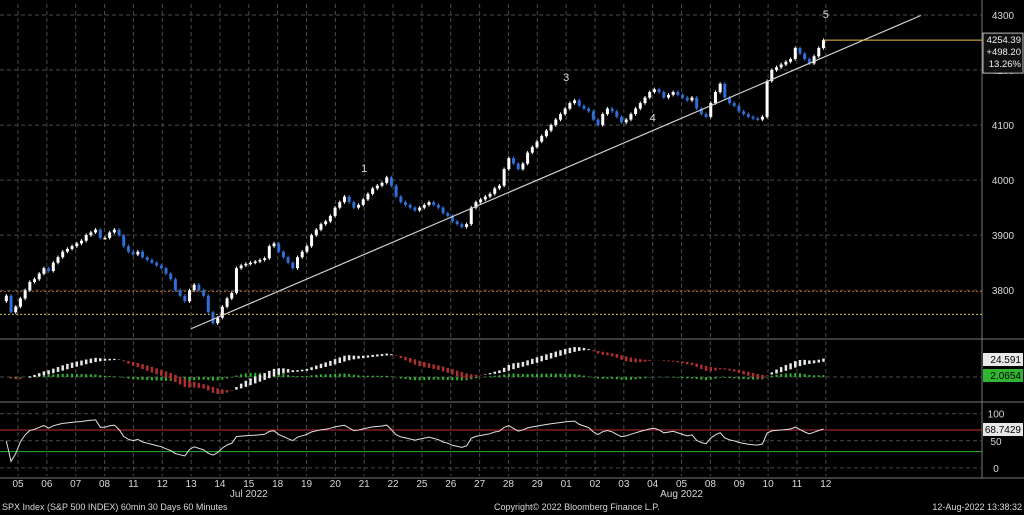 This screenshot has height=515, width=1024. I want to click on x-tick-label: 08, so click(711, 484).